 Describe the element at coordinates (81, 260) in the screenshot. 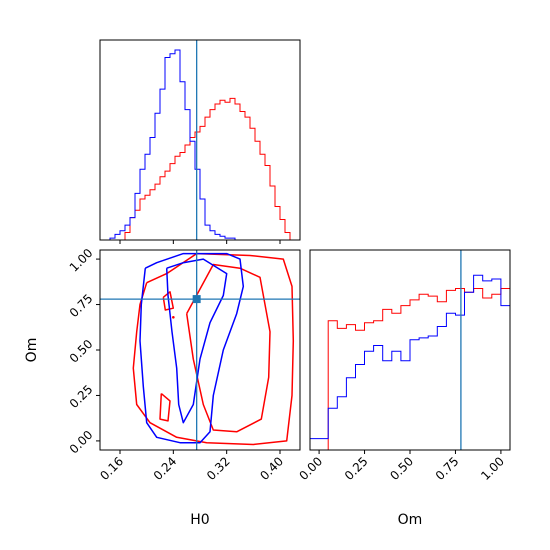

I see `om-y-tick-label: 1.00` at that location.